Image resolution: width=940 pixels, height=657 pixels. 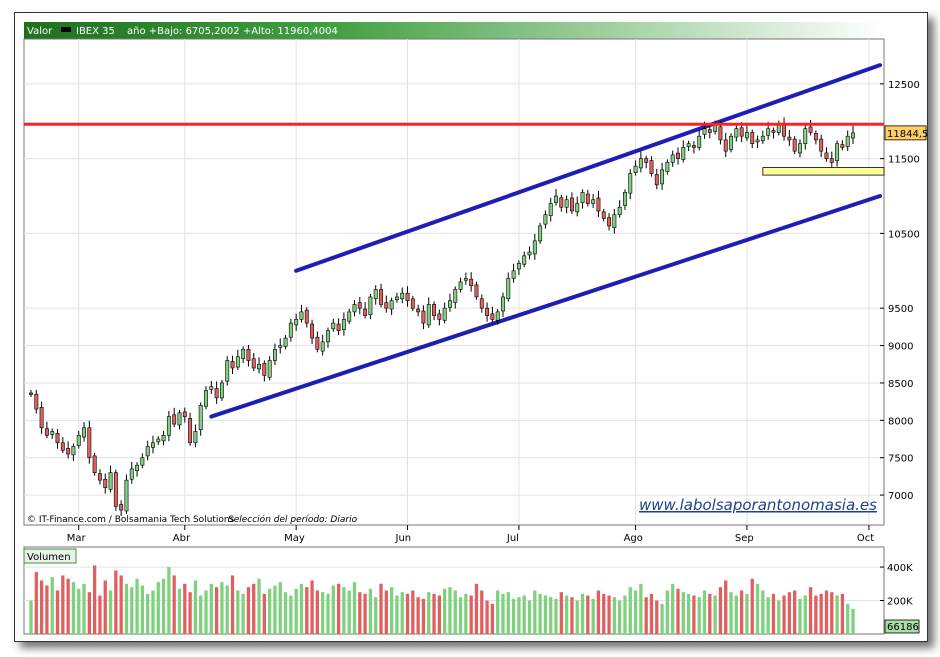 I want to click on watermark-link: www.labolsaporantonomasia.es, so click(x=758, y=505).